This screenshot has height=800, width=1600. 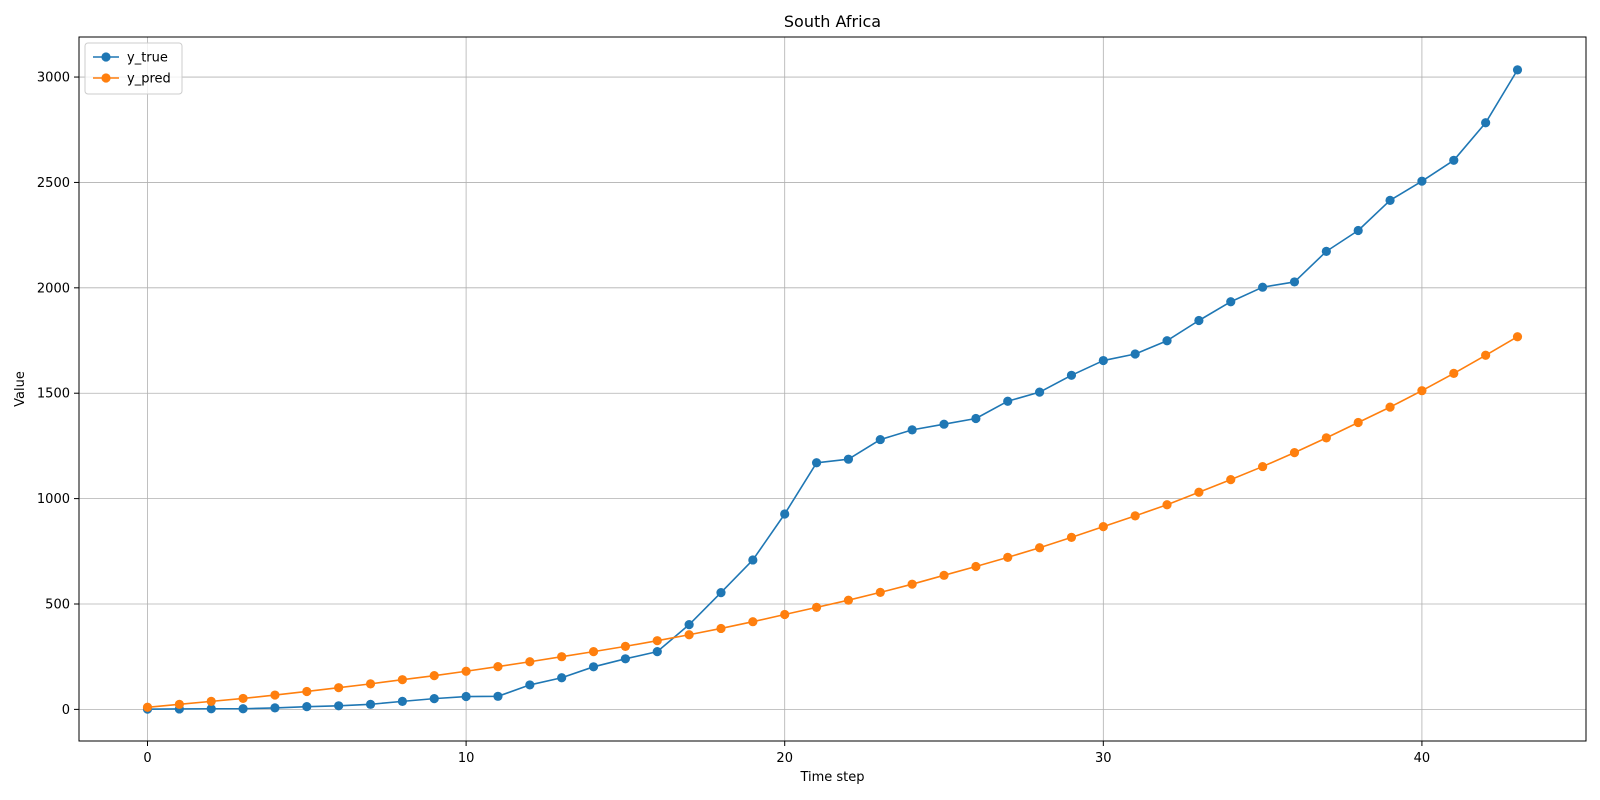 I want to click on x-tick-label: 0, so click(x=147, y=758).